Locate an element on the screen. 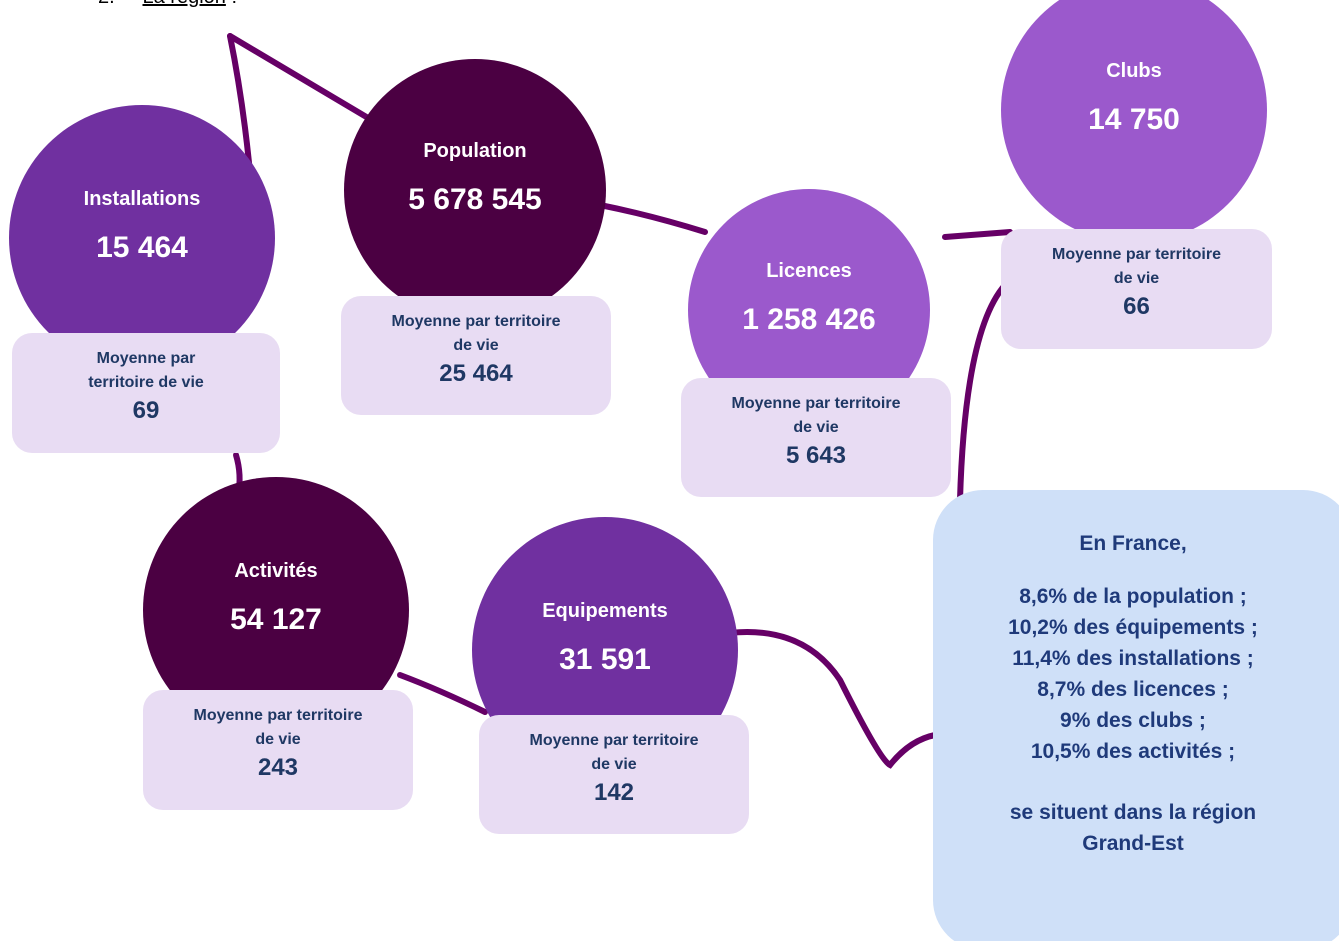 The height and width of the screenshot is (941, 1339). node-average: 5 643 is located at coordinates (816, 455).